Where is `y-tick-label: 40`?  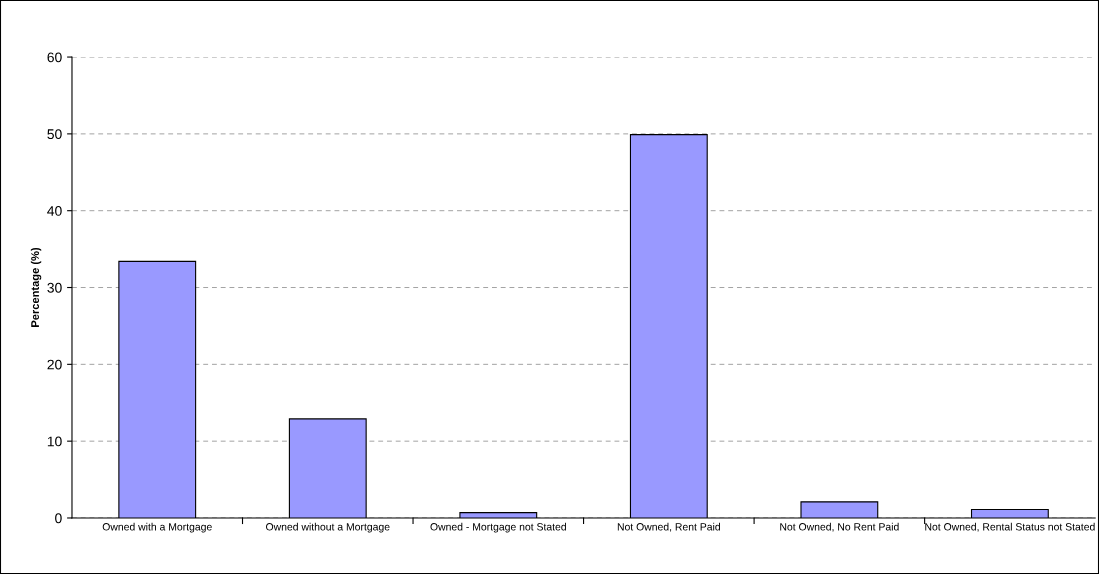 y-tick-label: 40 is located at coordinates (54, 211).